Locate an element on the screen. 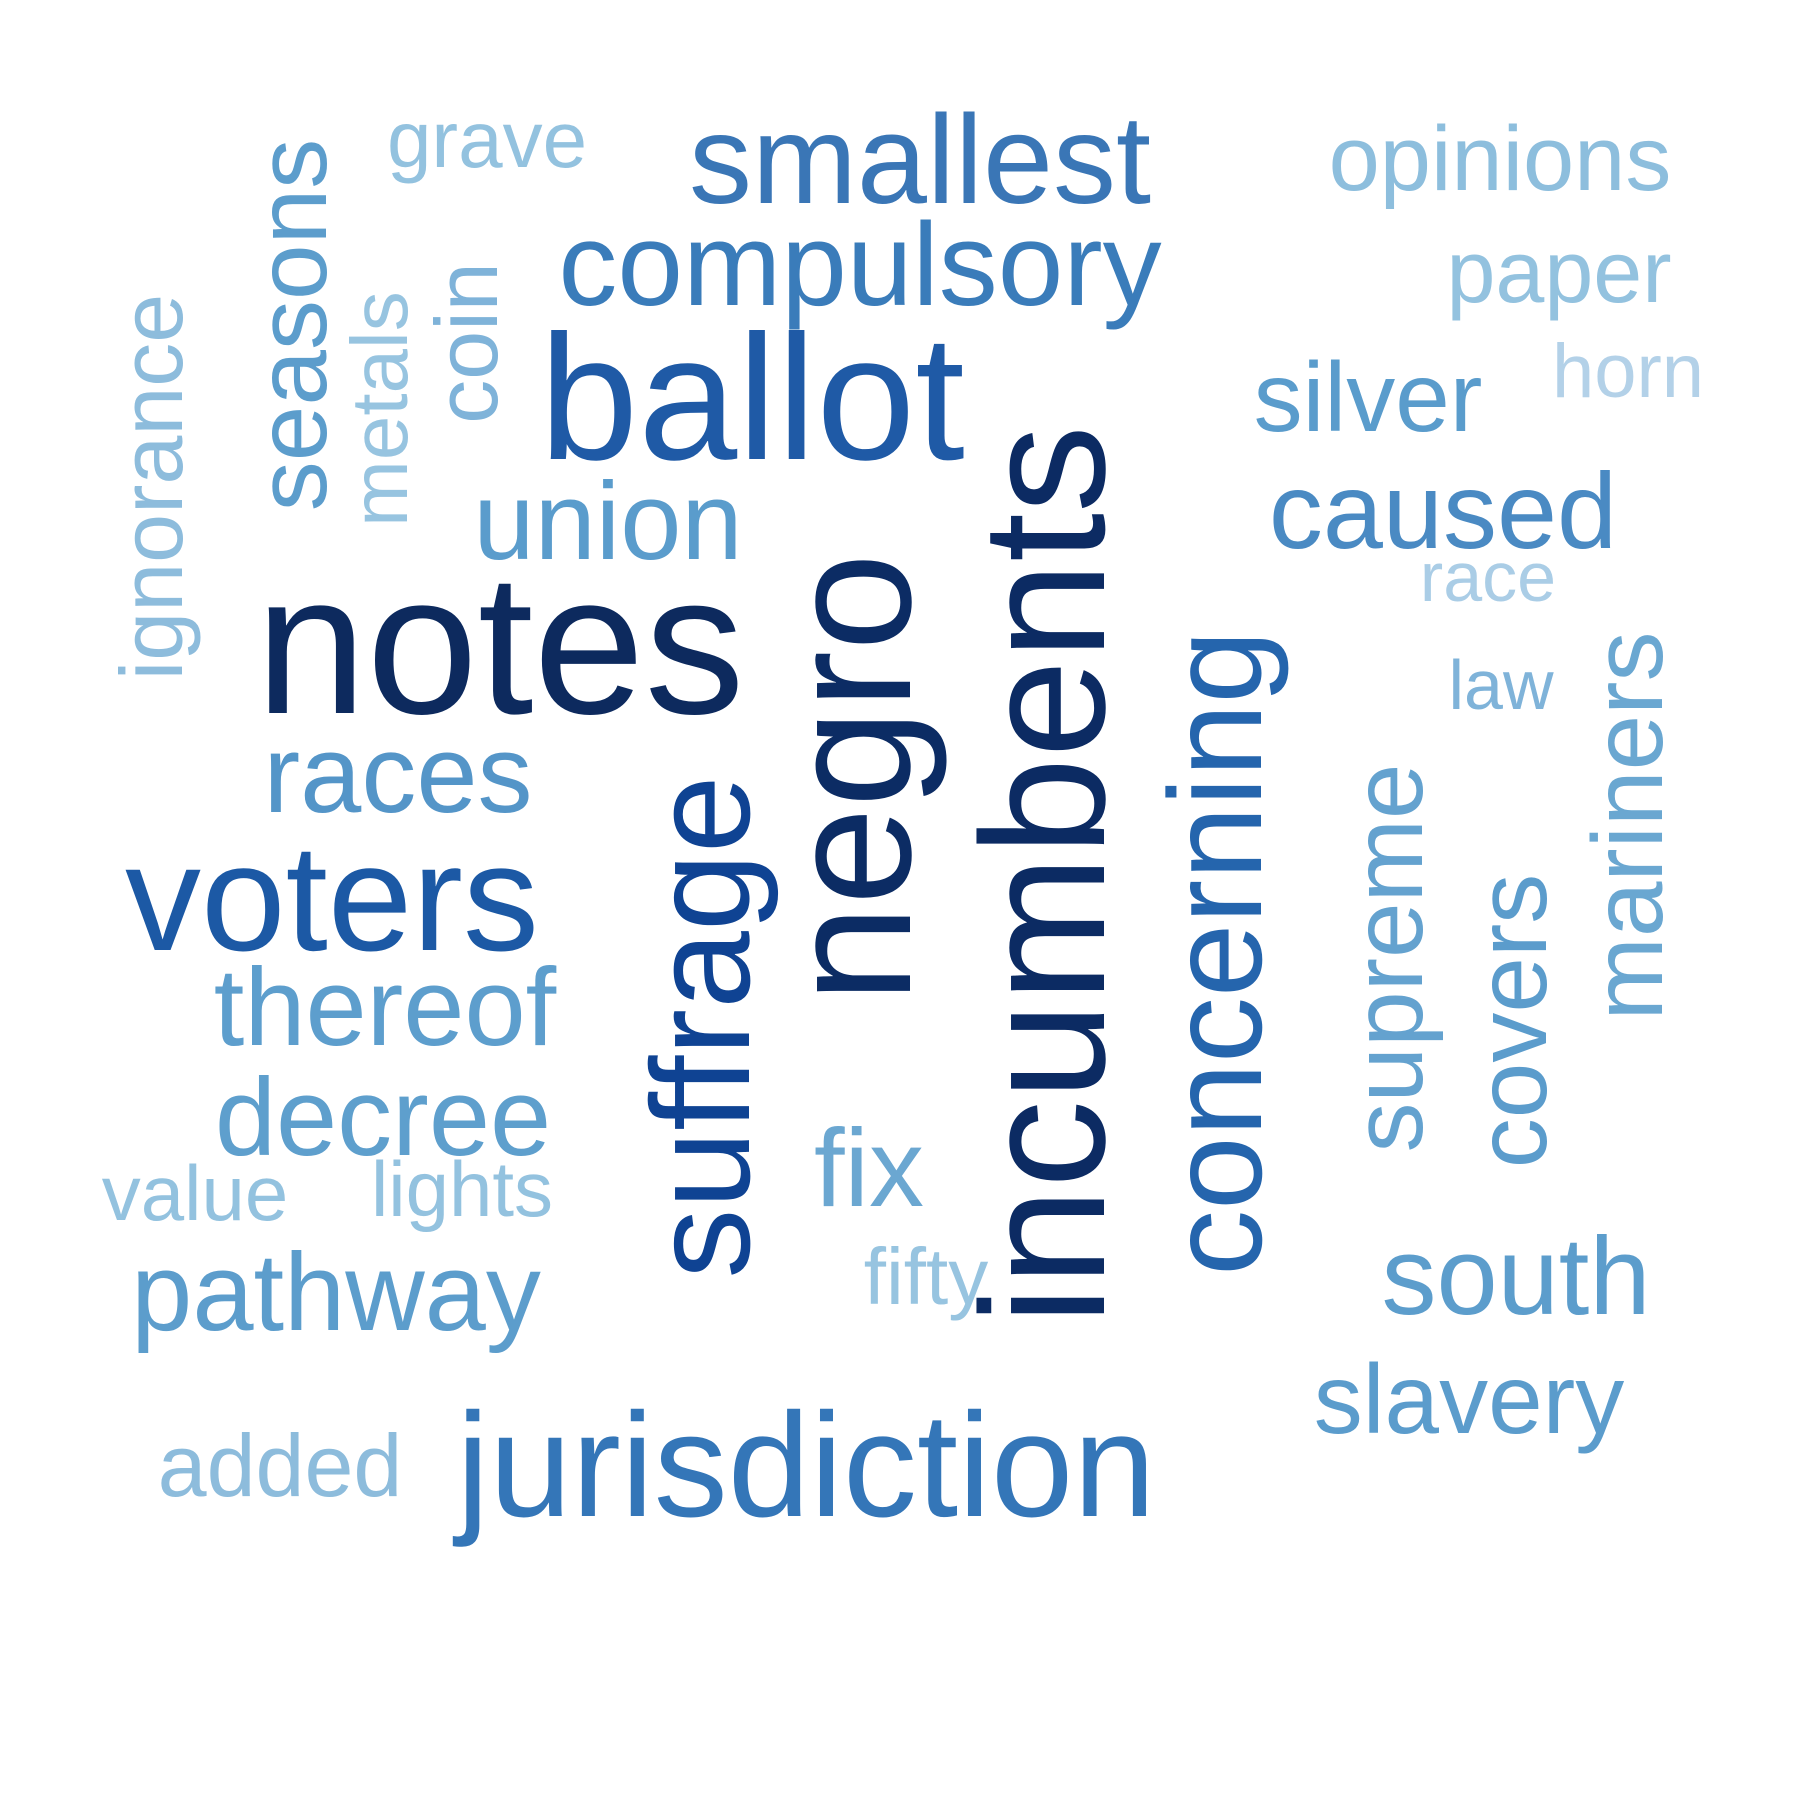 This screenshot has width=1800, height=1800. word-ballot: ballot is located at coordinates (752, 397).